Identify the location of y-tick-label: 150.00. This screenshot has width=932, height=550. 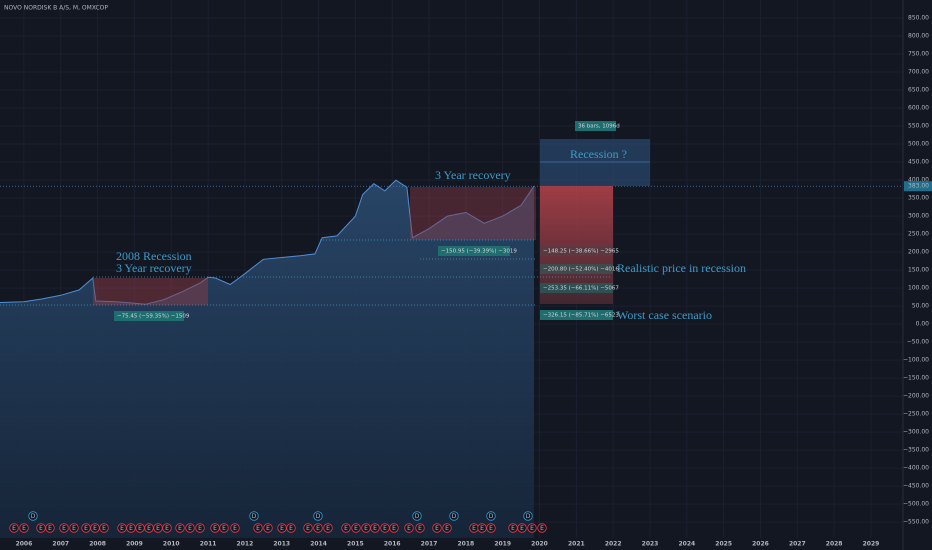
(918, 270).